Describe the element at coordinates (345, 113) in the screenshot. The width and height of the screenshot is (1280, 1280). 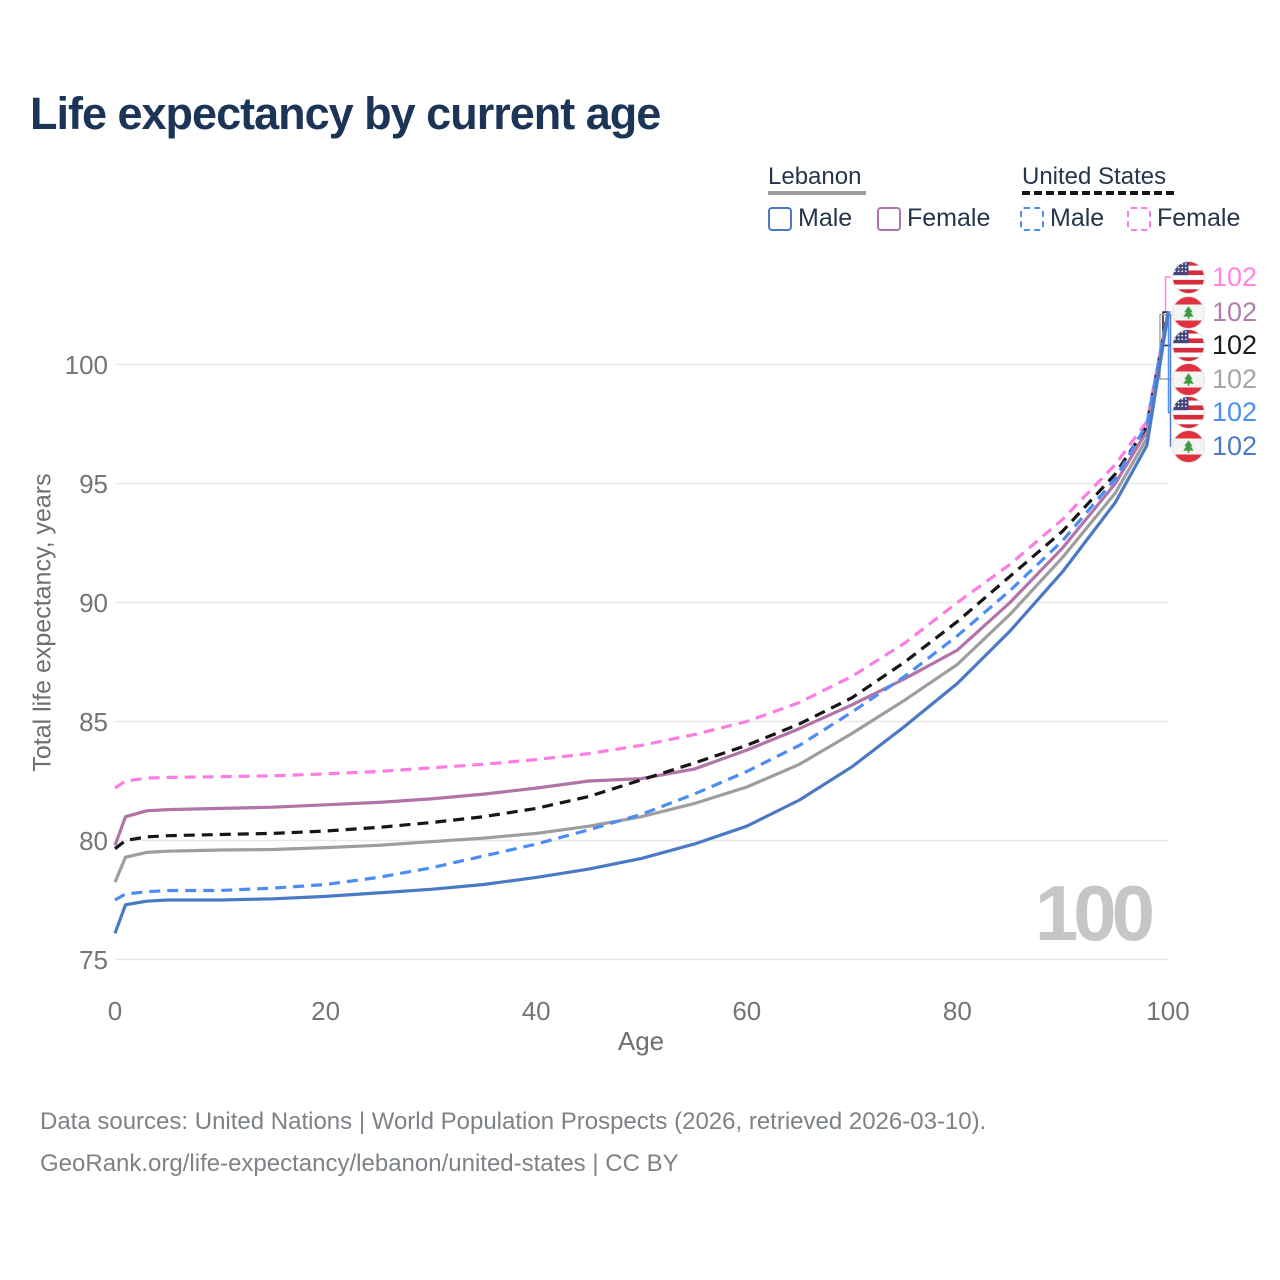
I see `page-title: Life expectancy by current age` at that location.